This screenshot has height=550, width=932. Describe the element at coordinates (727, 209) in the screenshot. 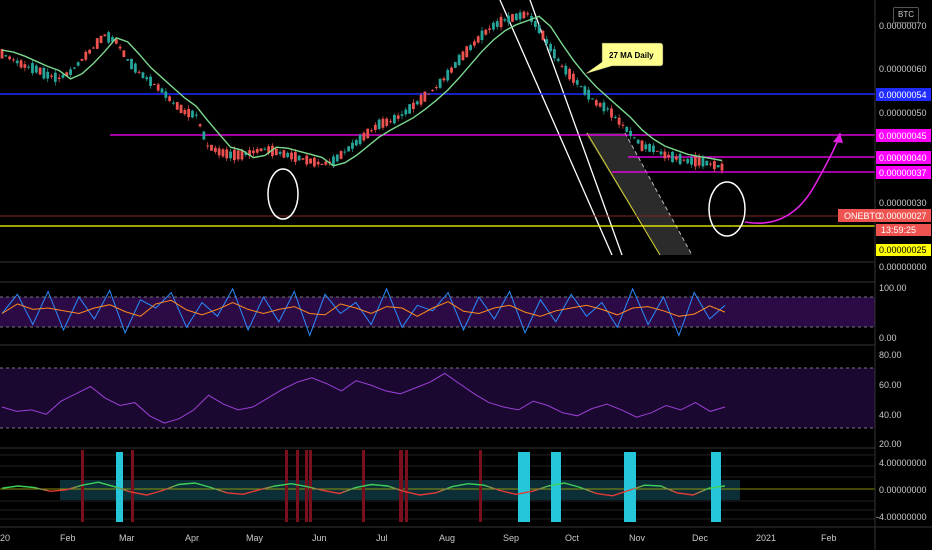

I see `bottom-circle-dec` at that location.